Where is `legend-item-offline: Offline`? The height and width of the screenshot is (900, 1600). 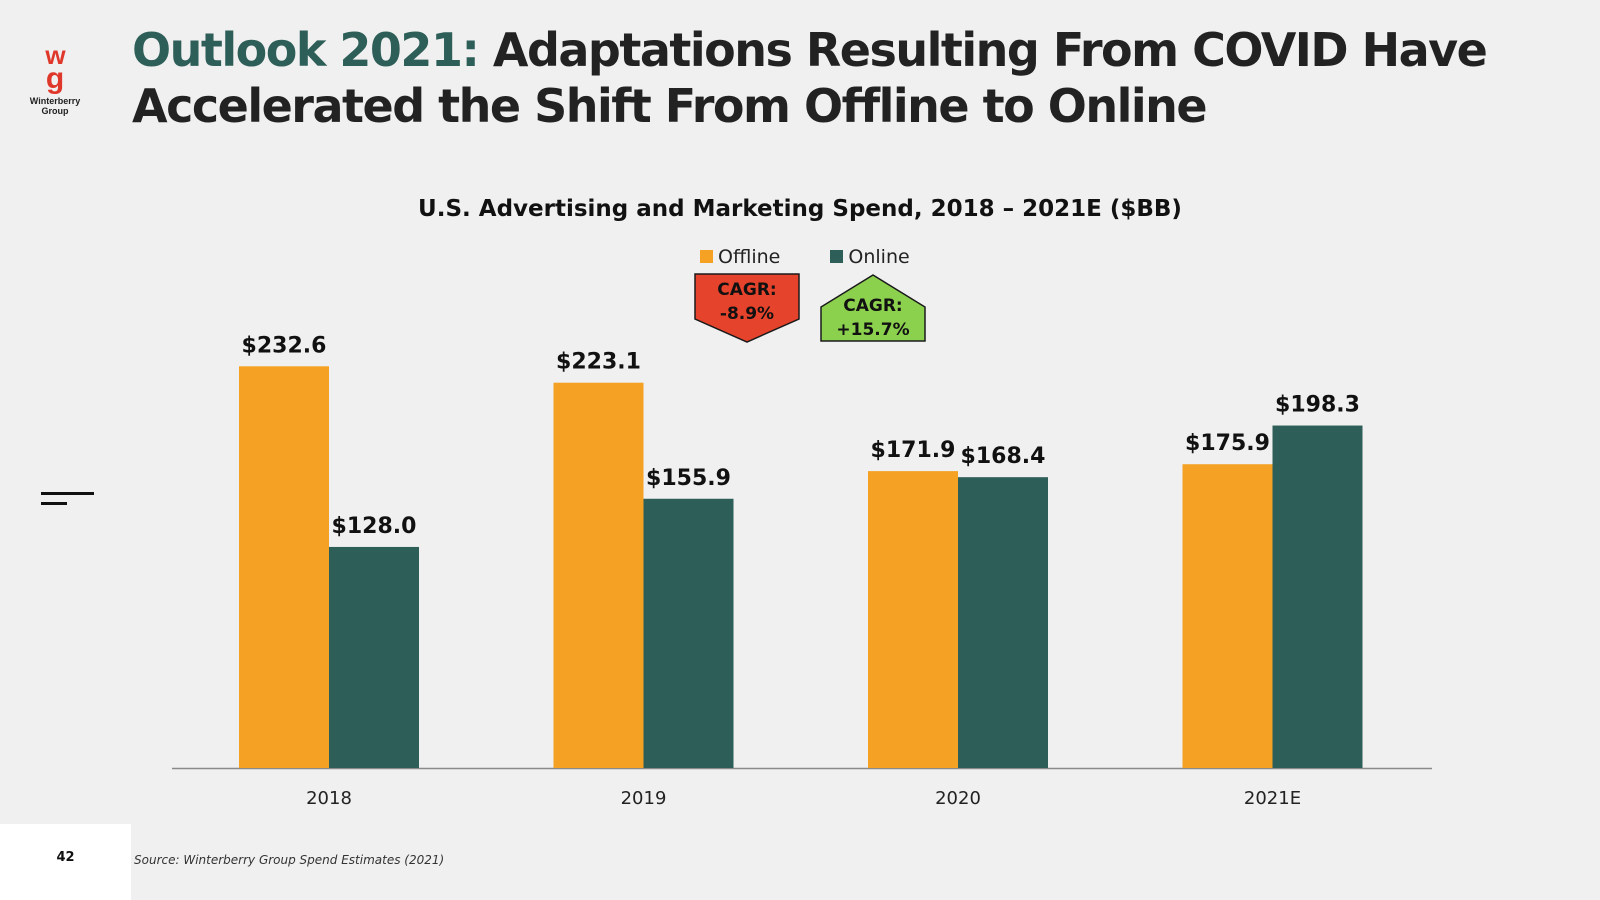
legend-item-offline: Offline is located at coordinates (740, 257).